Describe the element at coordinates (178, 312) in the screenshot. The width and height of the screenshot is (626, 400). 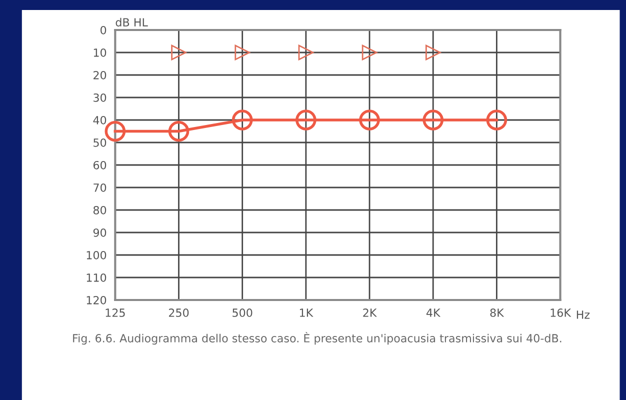
I see `x-tick-label: 250` at that location.